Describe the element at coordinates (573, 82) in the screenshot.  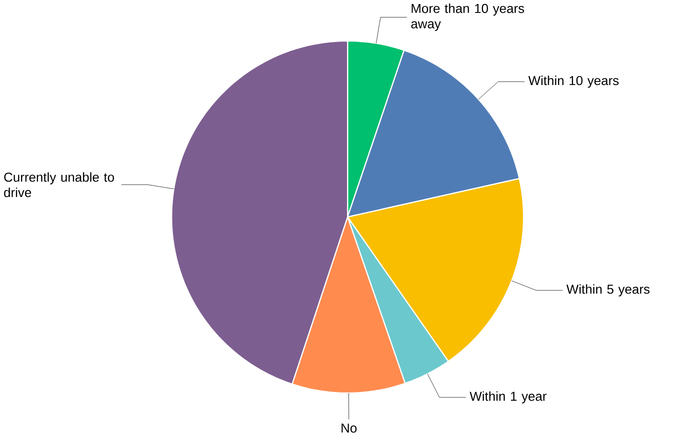
I see `slice-label: Within 10 years` at that location.